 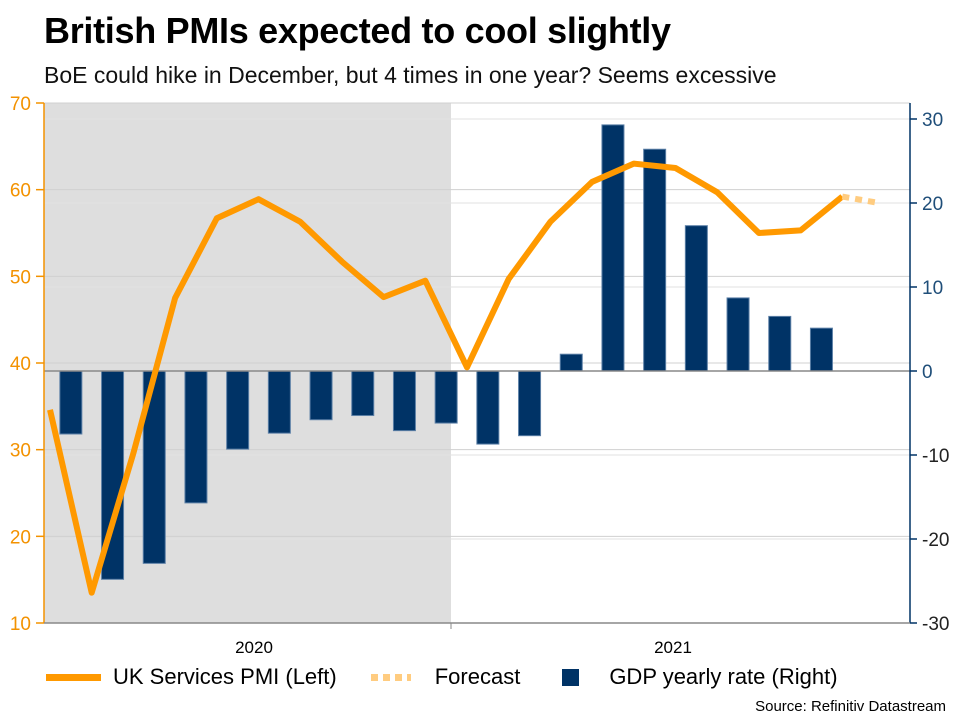 I want to click on forecast-line, so click(x=859, y=199).